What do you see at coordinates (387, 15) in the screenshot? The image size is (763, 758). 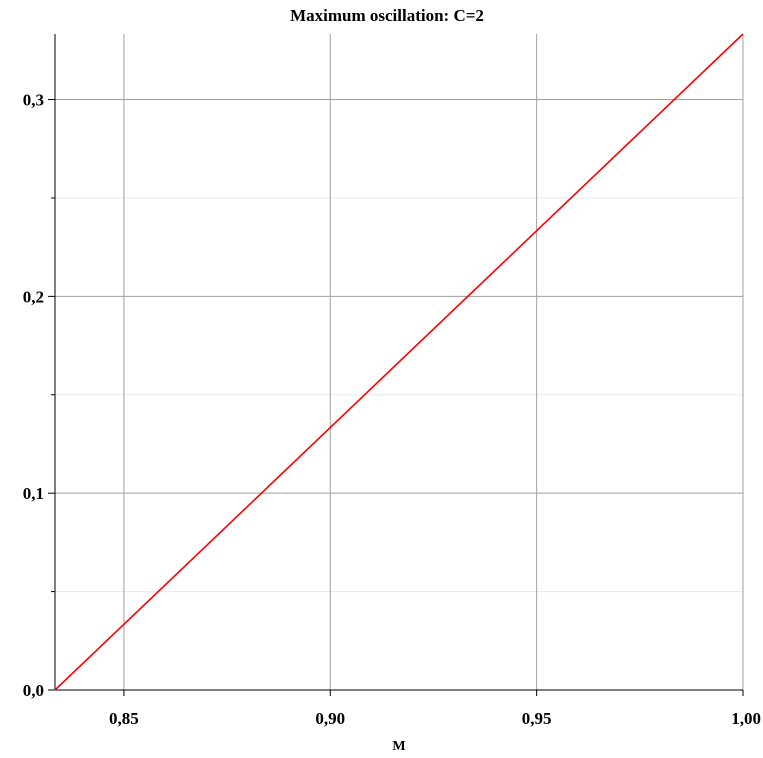 I see `chart-title: Maximum oscillation: C=2` at bounding box center [387, 15].